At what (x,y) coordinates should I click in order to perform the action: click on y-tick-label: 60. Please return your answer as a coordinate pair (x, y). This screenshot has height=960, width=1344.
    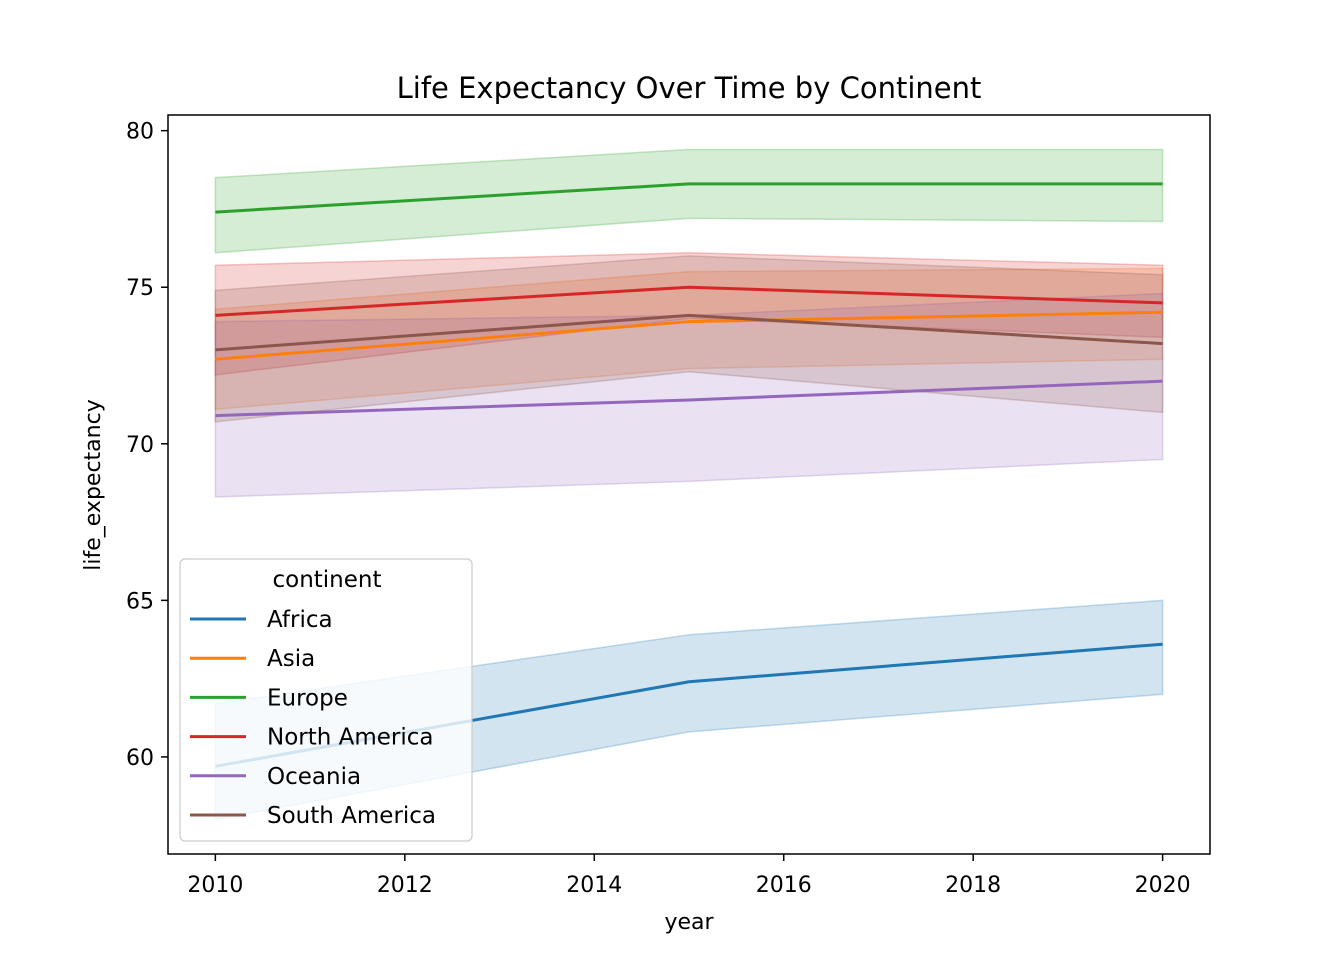
    Looking at the image, I should click on (140, 758).